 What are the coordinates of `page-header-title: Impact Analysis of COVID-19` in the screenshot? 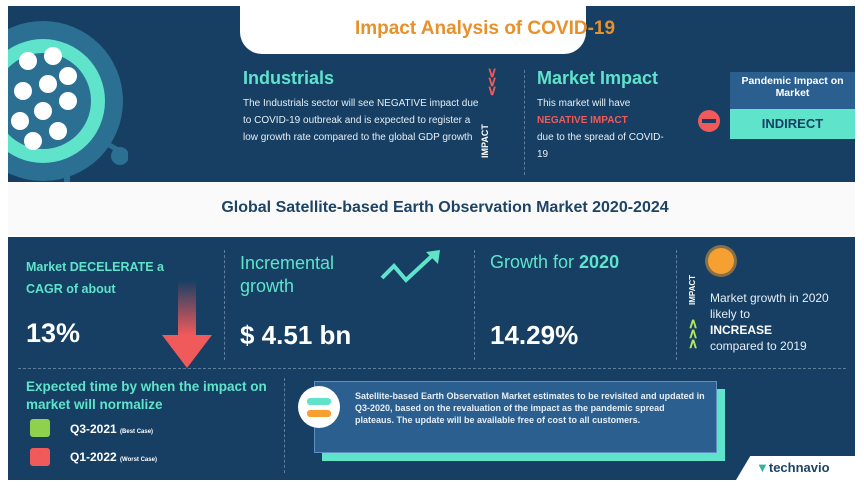 It's located at (485, 28).